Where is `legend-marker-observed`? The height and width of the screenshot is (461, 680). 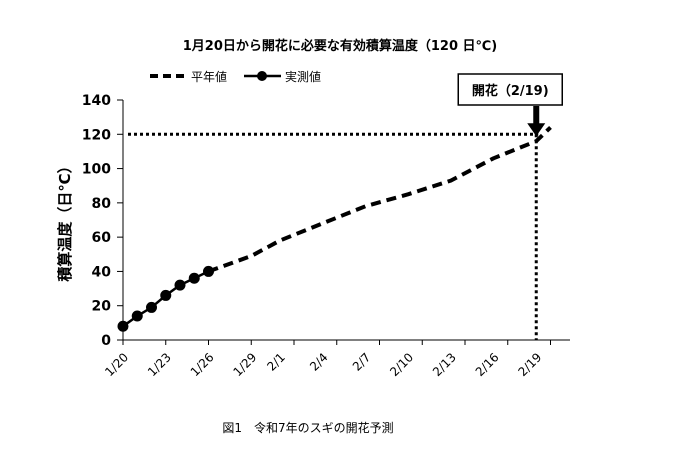 legend-marker-observed is located at coordinates (262, 76).